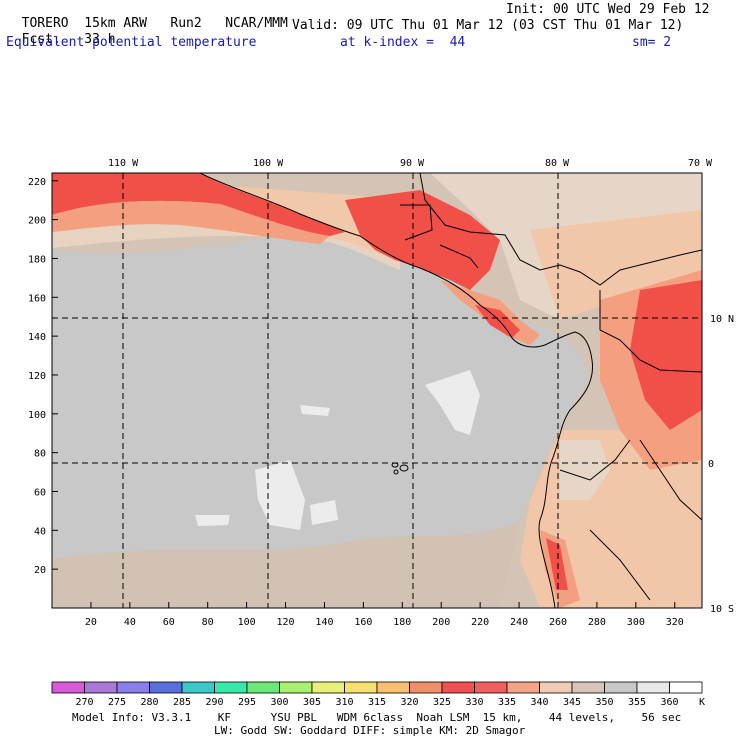  Describe the element at coordinates (539, 702) in the screenshot. I see `colorbar-label: 340` at that location.